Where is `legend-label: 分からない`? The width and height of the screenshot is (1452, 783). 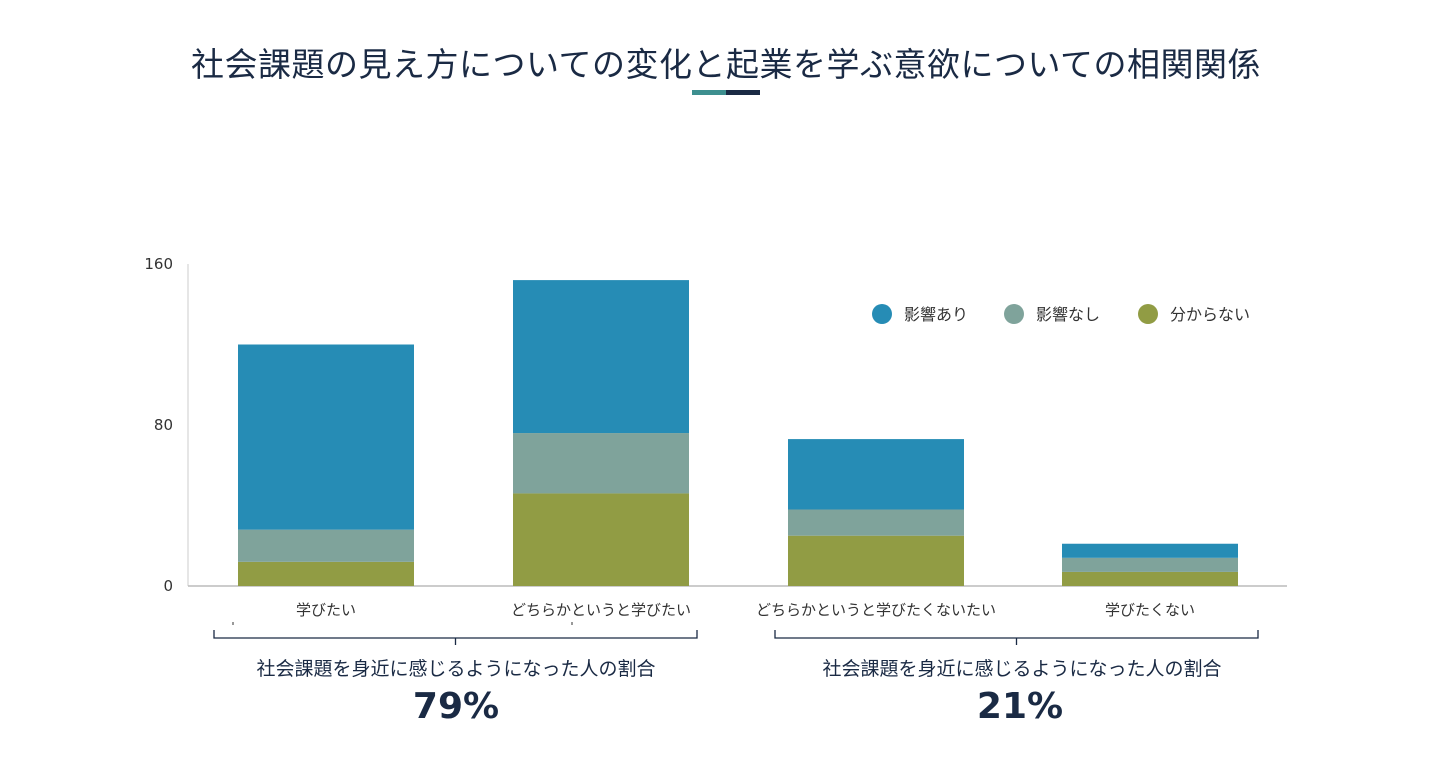 legend-label: 分からない is located at coordinates (1210, 314).